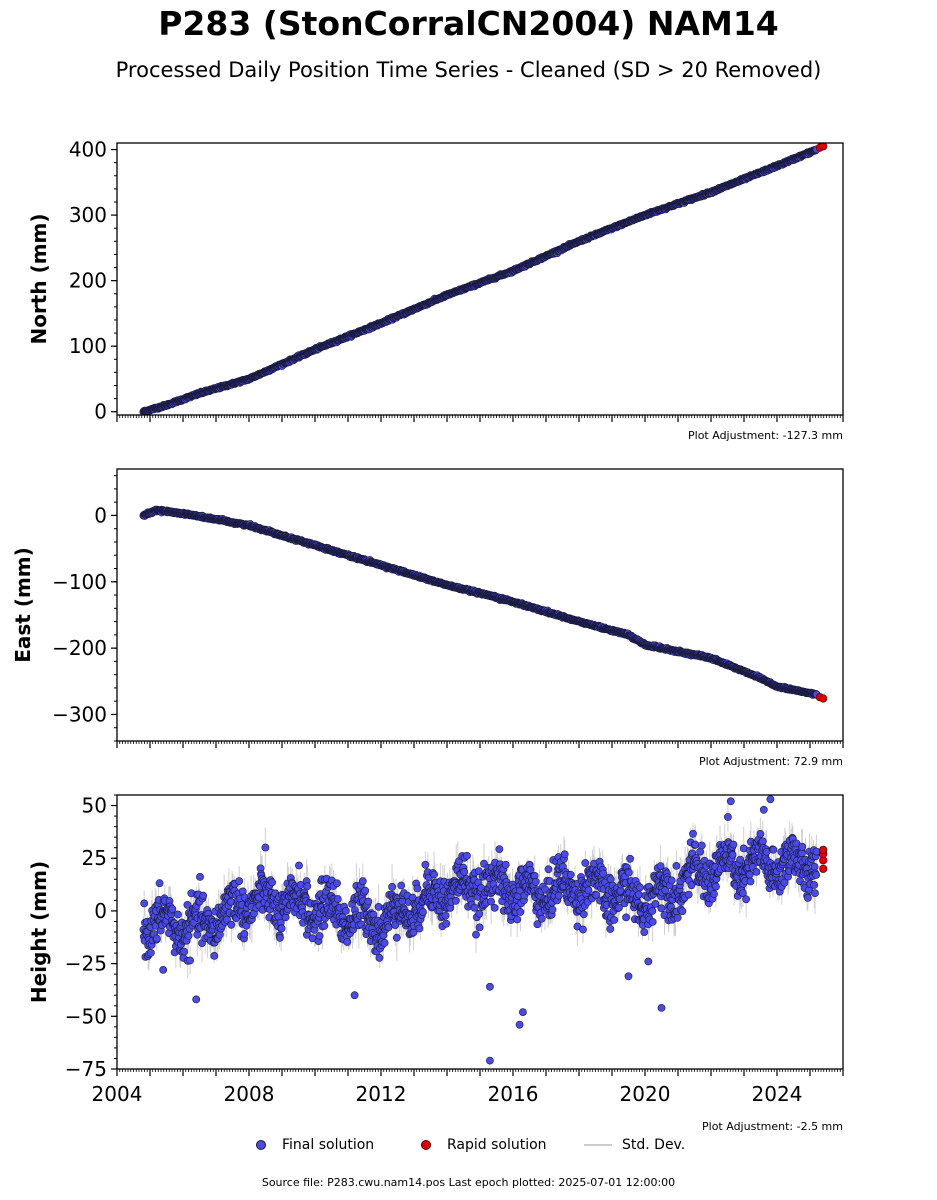 This screenshot has width=937, height=1200. What do you see at coordinates (88, 346) in the screenshot?
I see `north-y-tick-label: 100` at bounding box center [88, 346].